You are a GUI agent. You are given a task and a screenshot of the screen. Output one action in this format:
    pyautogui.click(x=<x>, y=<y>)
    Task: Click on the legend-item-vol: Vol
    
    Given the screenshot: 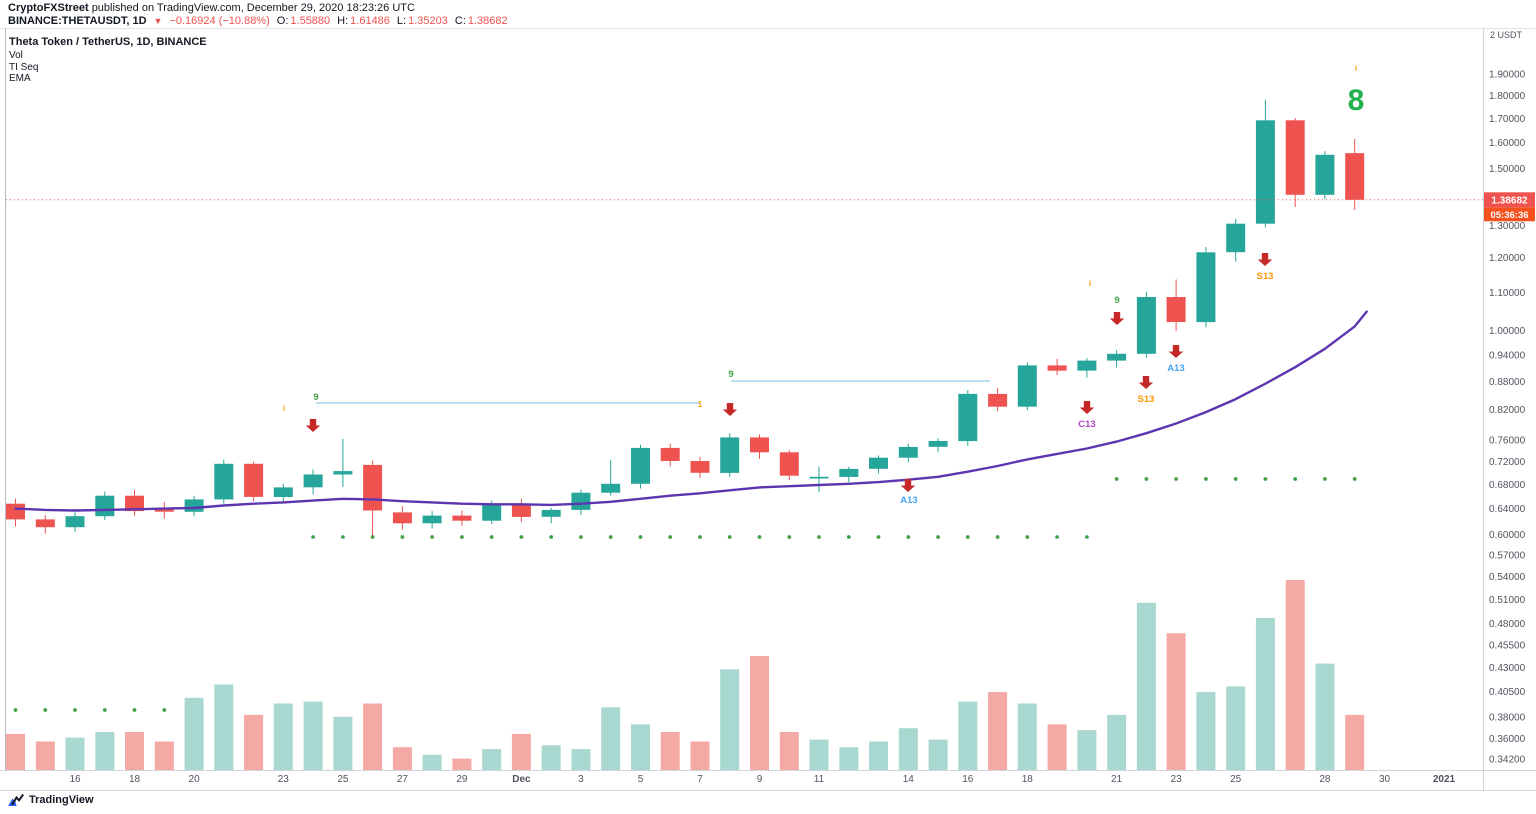 What is the action you would take?
    pyautogui.click(x=16, y=55)
    